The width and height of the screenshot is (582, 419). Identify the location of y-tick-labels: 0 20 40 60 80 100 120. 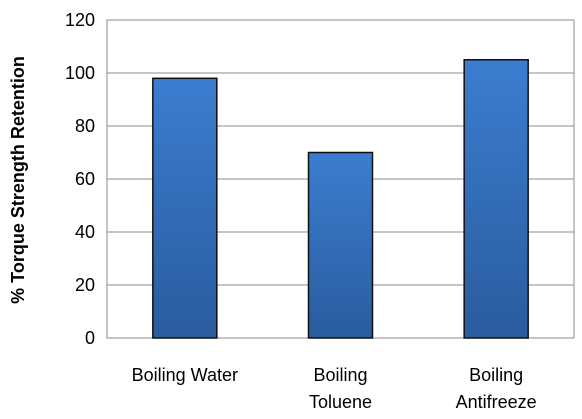
(80, 179).